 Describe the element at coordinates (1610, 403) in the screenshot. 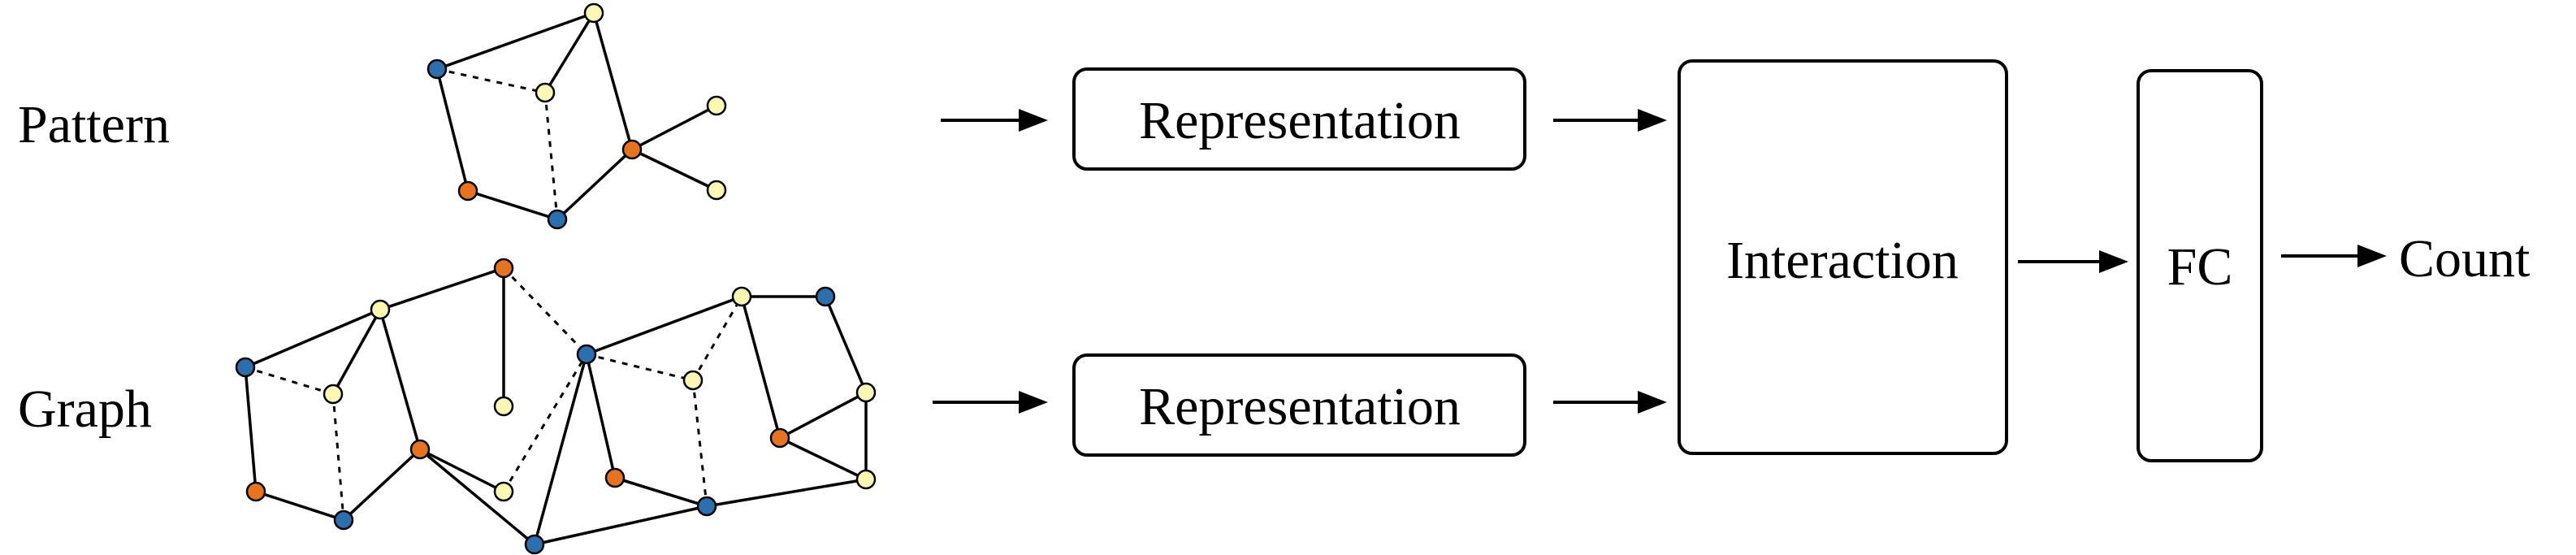

I see `arrow-representation-bottom-to-interaction` at that location.